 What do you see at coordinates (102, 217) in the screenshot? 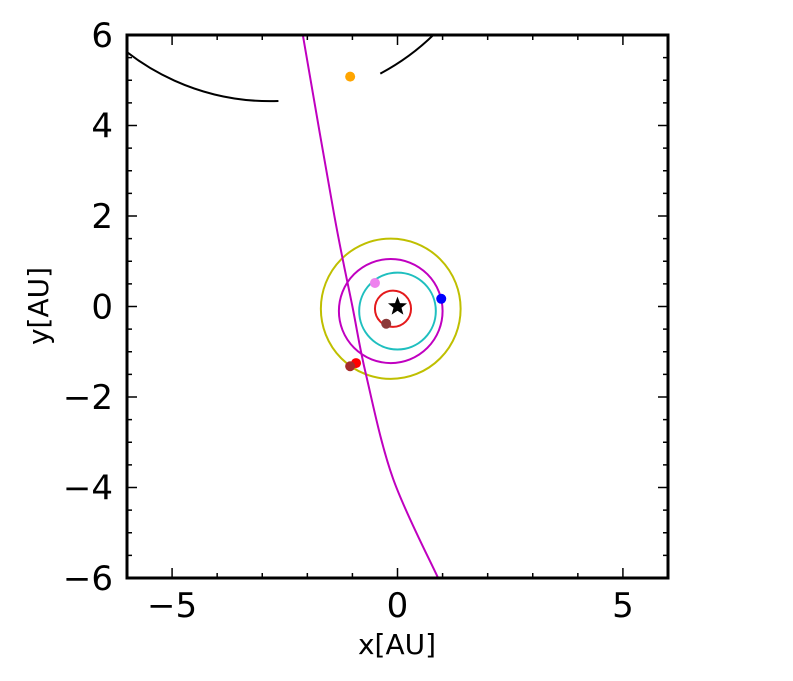
I see `y-tick-label: 2` at bounding box center [102, 217].